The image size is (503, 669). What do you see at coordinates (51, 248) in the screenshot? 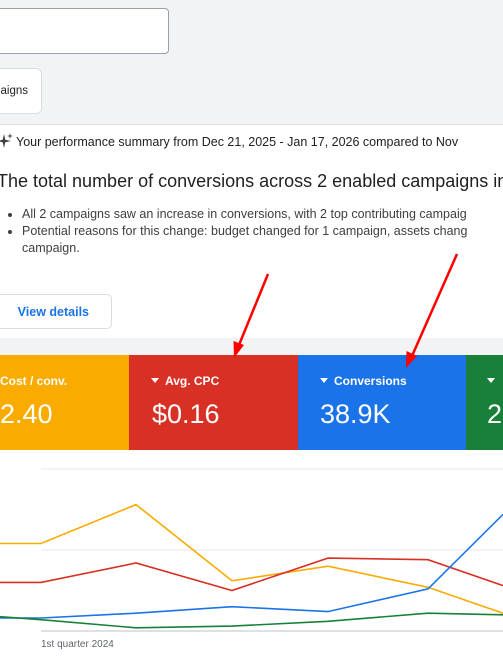
I see `bullet-text: campaign.` at bounding box center [51, 248].